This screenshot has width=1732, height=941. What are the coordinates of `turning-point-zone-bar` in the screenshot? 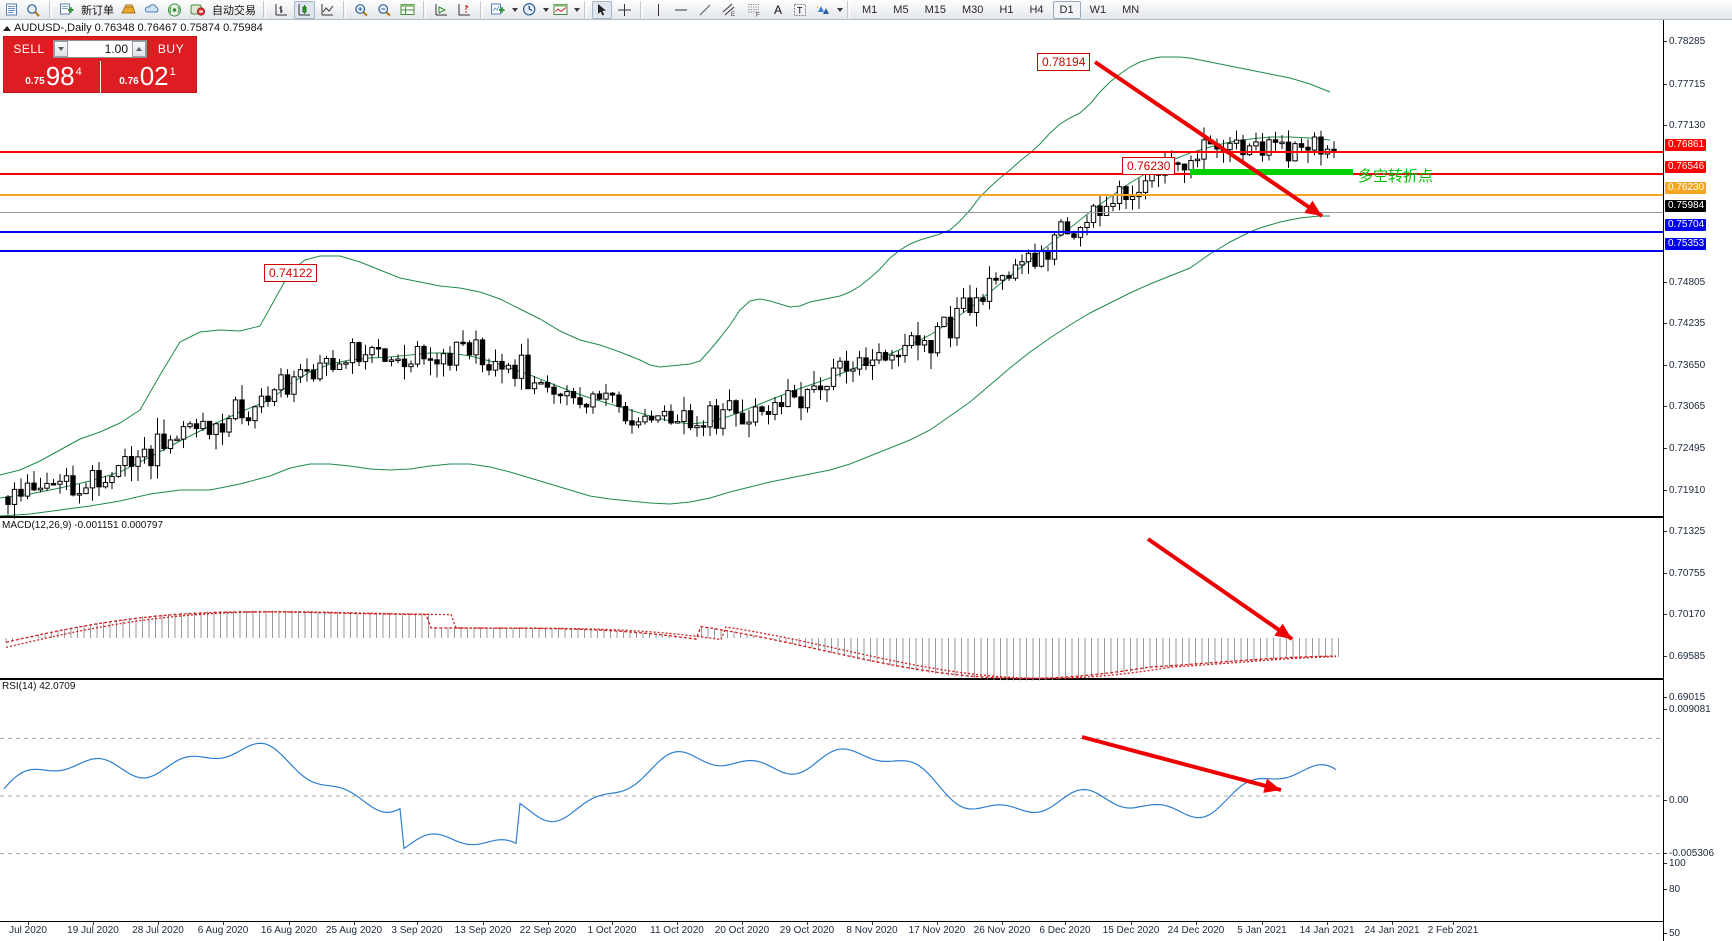 It's located at (1271, 172).